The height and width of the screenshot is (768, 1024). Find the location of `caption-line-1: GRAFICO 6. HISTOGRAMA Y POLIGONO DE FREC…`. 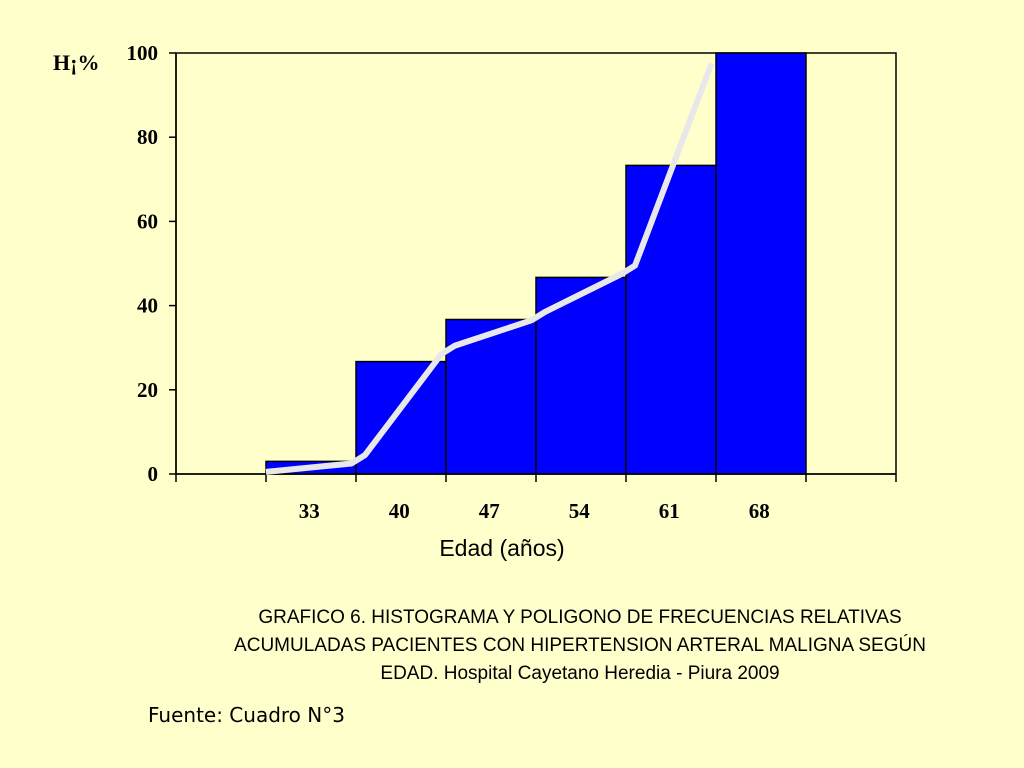

caption-line-1: GRAFICO 6. HISTOGRAMA Y POLIGONO DE FREC… is located at coordinates (580, 617).